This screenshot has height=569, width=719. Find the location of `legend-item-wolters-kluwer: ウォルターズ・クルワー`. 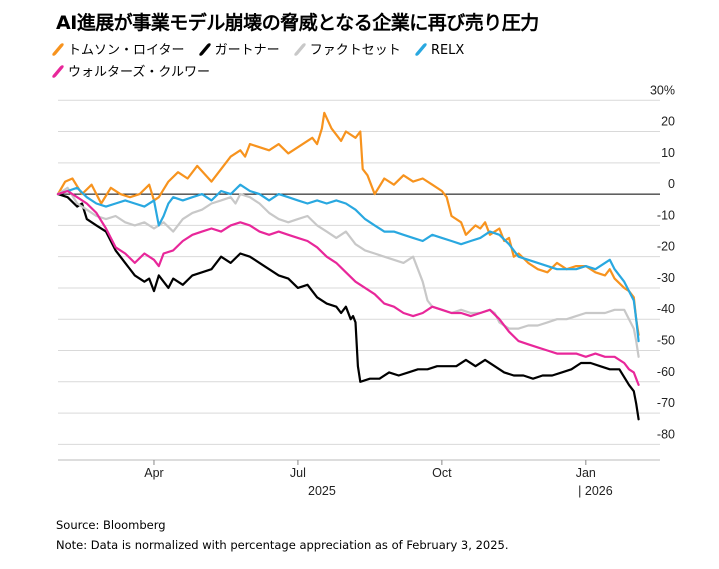

legend-item-wolters-kluwer: ウォルターズ・クルワー is located at coordinates (130, 73).